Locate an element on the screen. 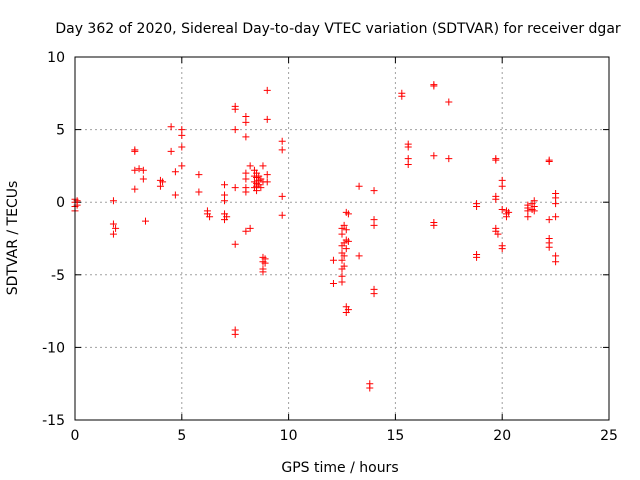  y-axis-title: SDTVAR / TECUs is located at coordinates (13, 238).